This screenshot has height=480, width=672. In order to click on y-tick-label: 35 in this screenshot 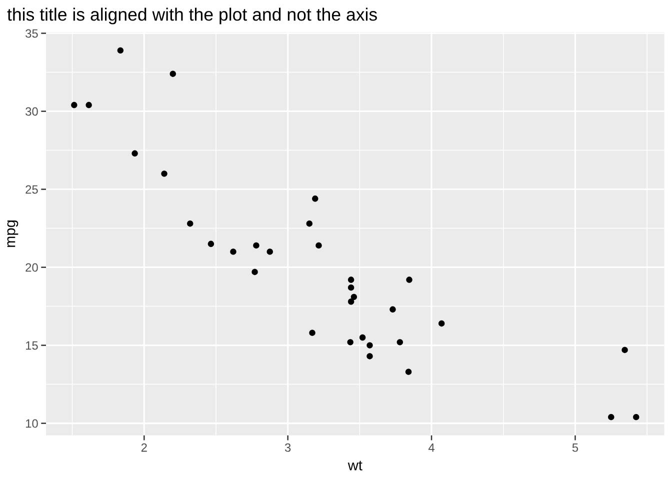, I will do `click(32, 33)`.